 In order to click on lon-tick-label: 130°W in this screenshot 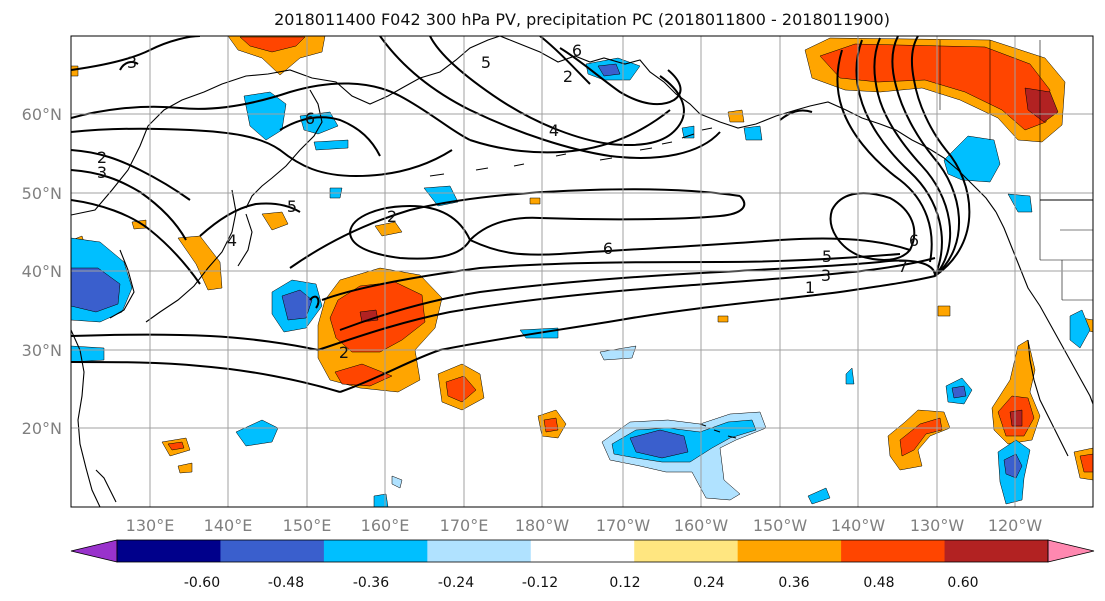, I will do `click(937, 525)`.